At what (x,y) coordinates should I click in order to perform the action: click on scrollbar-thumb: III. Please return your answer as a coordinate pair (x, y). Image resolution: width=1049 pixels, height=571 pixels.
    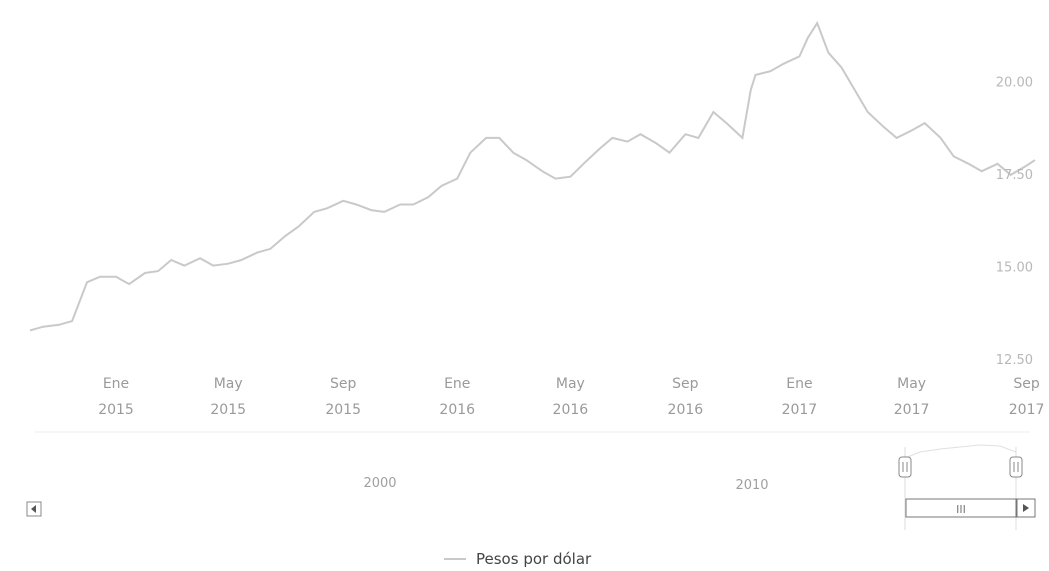
    Looking at the image, I should click on (961, 508).